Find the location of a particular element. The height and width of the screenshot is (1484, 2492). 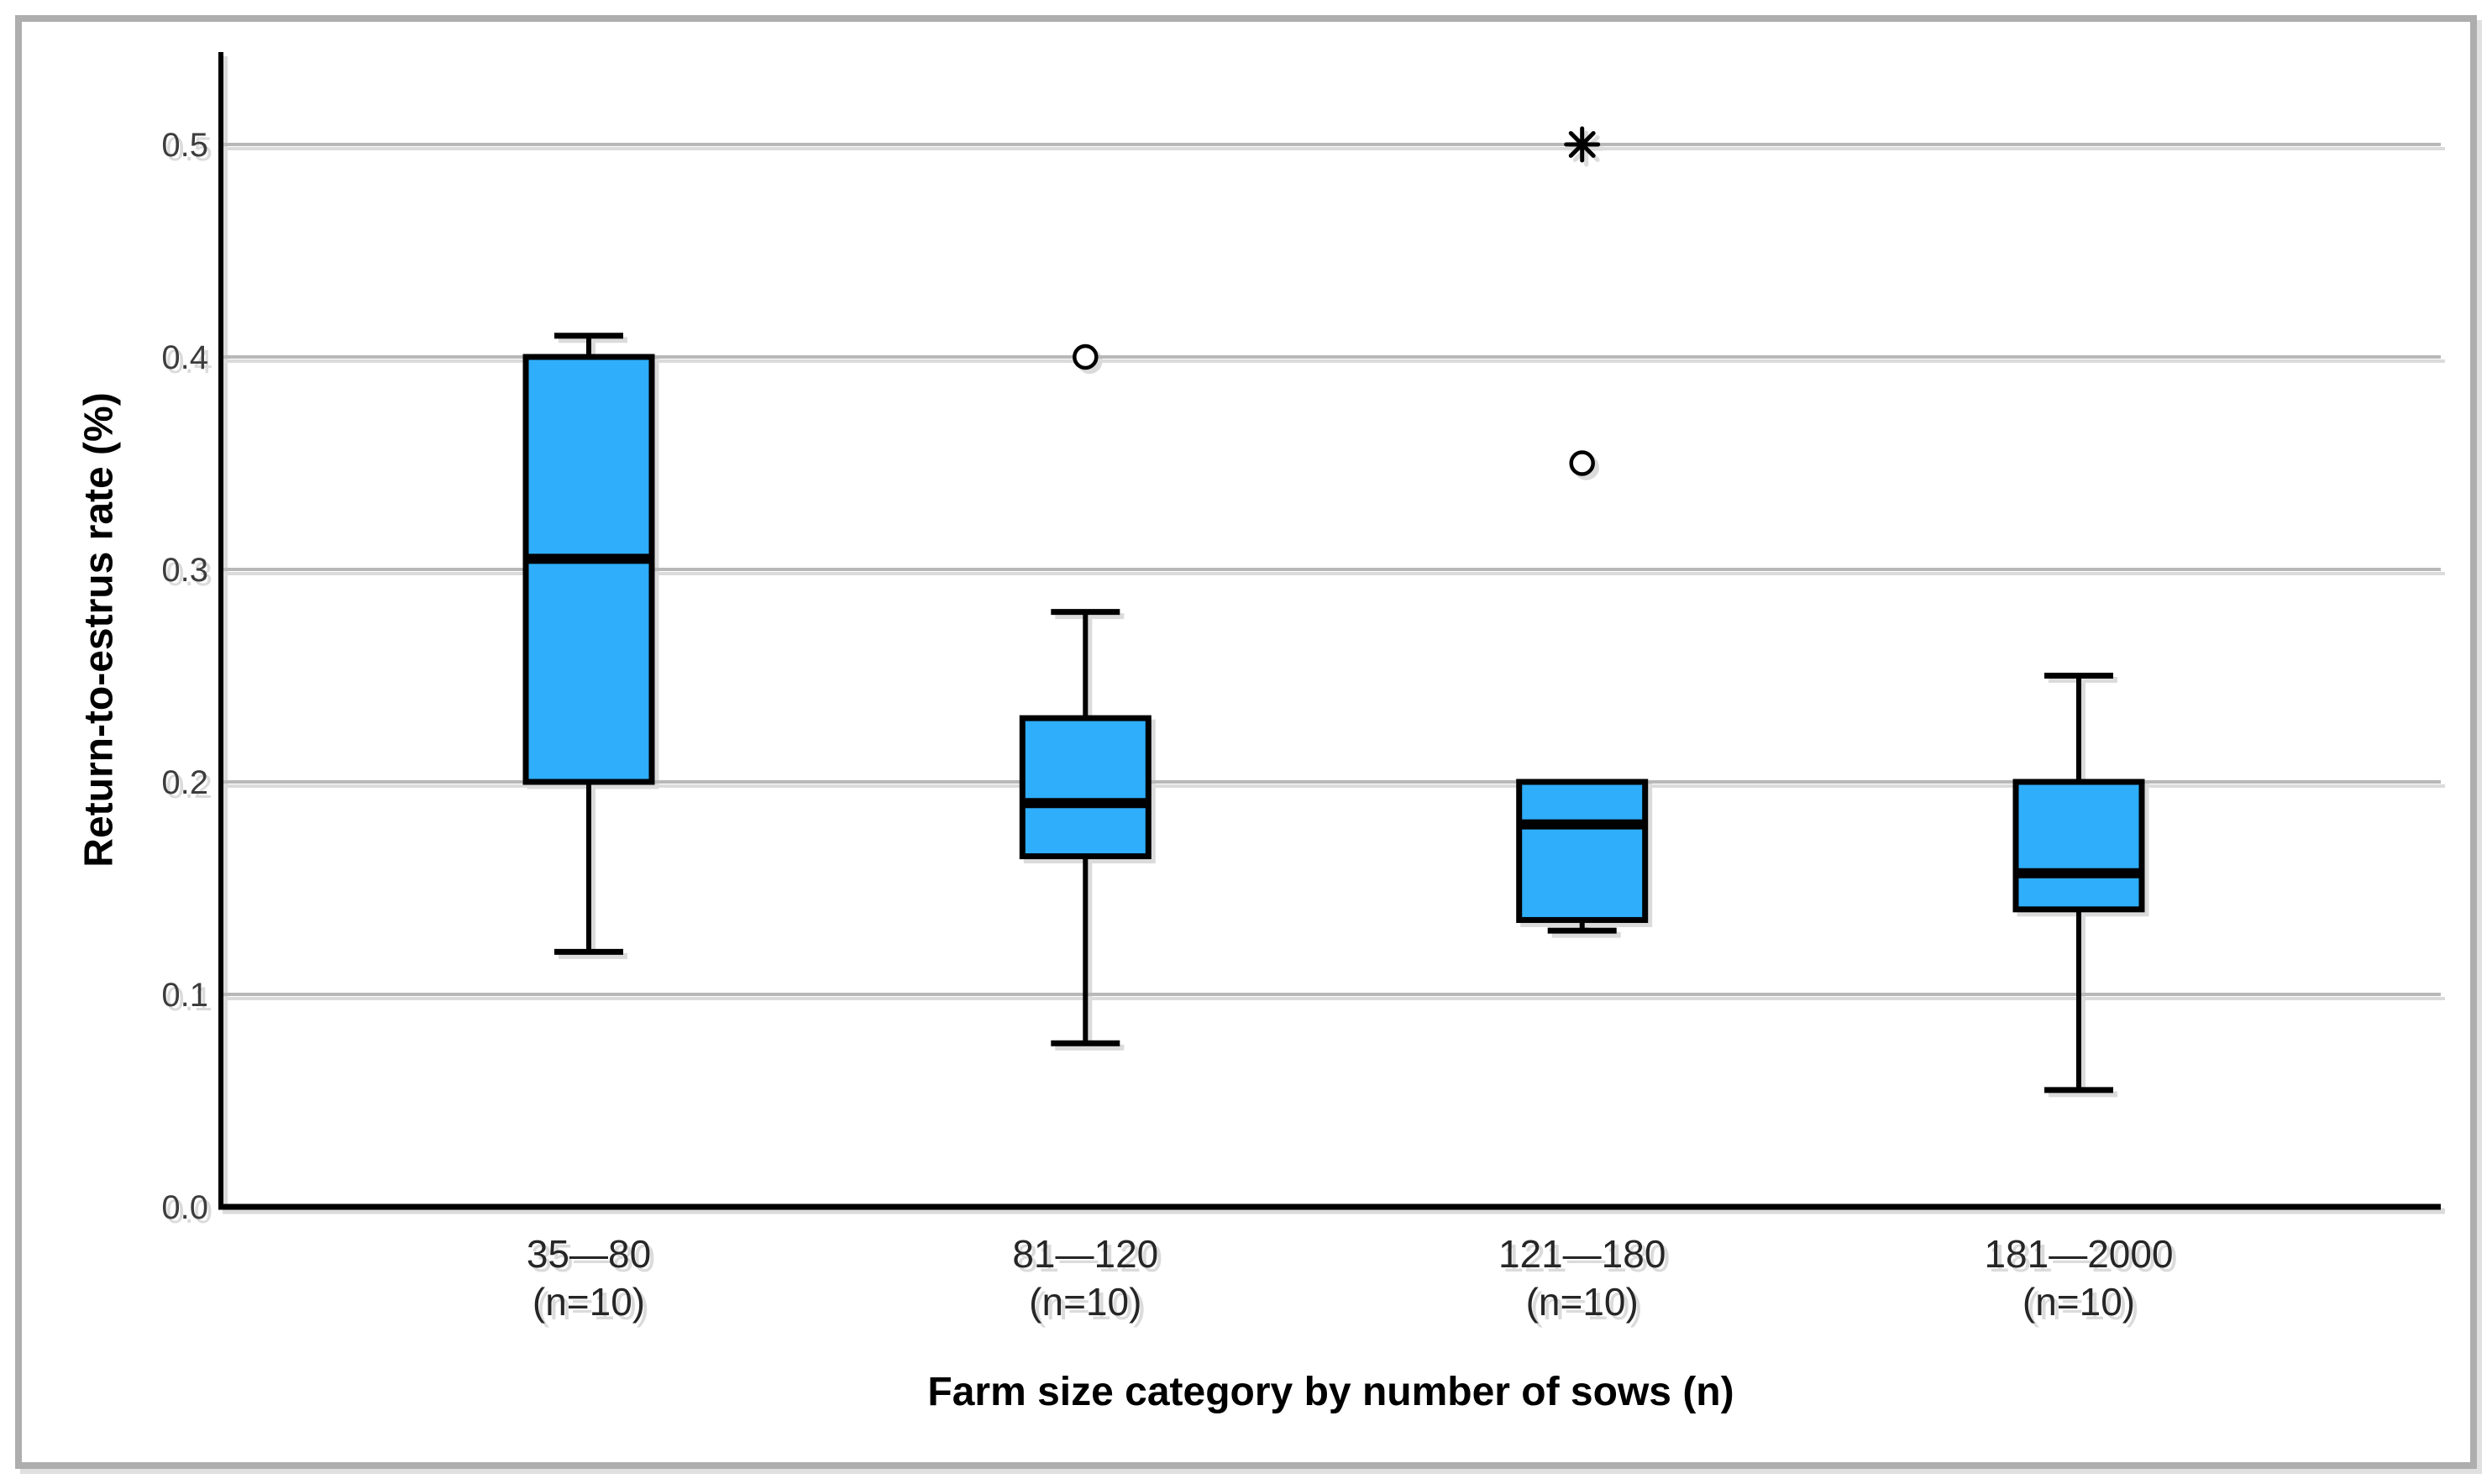

extreme-outlier-star-marker is located at coordinates (1582, 145).